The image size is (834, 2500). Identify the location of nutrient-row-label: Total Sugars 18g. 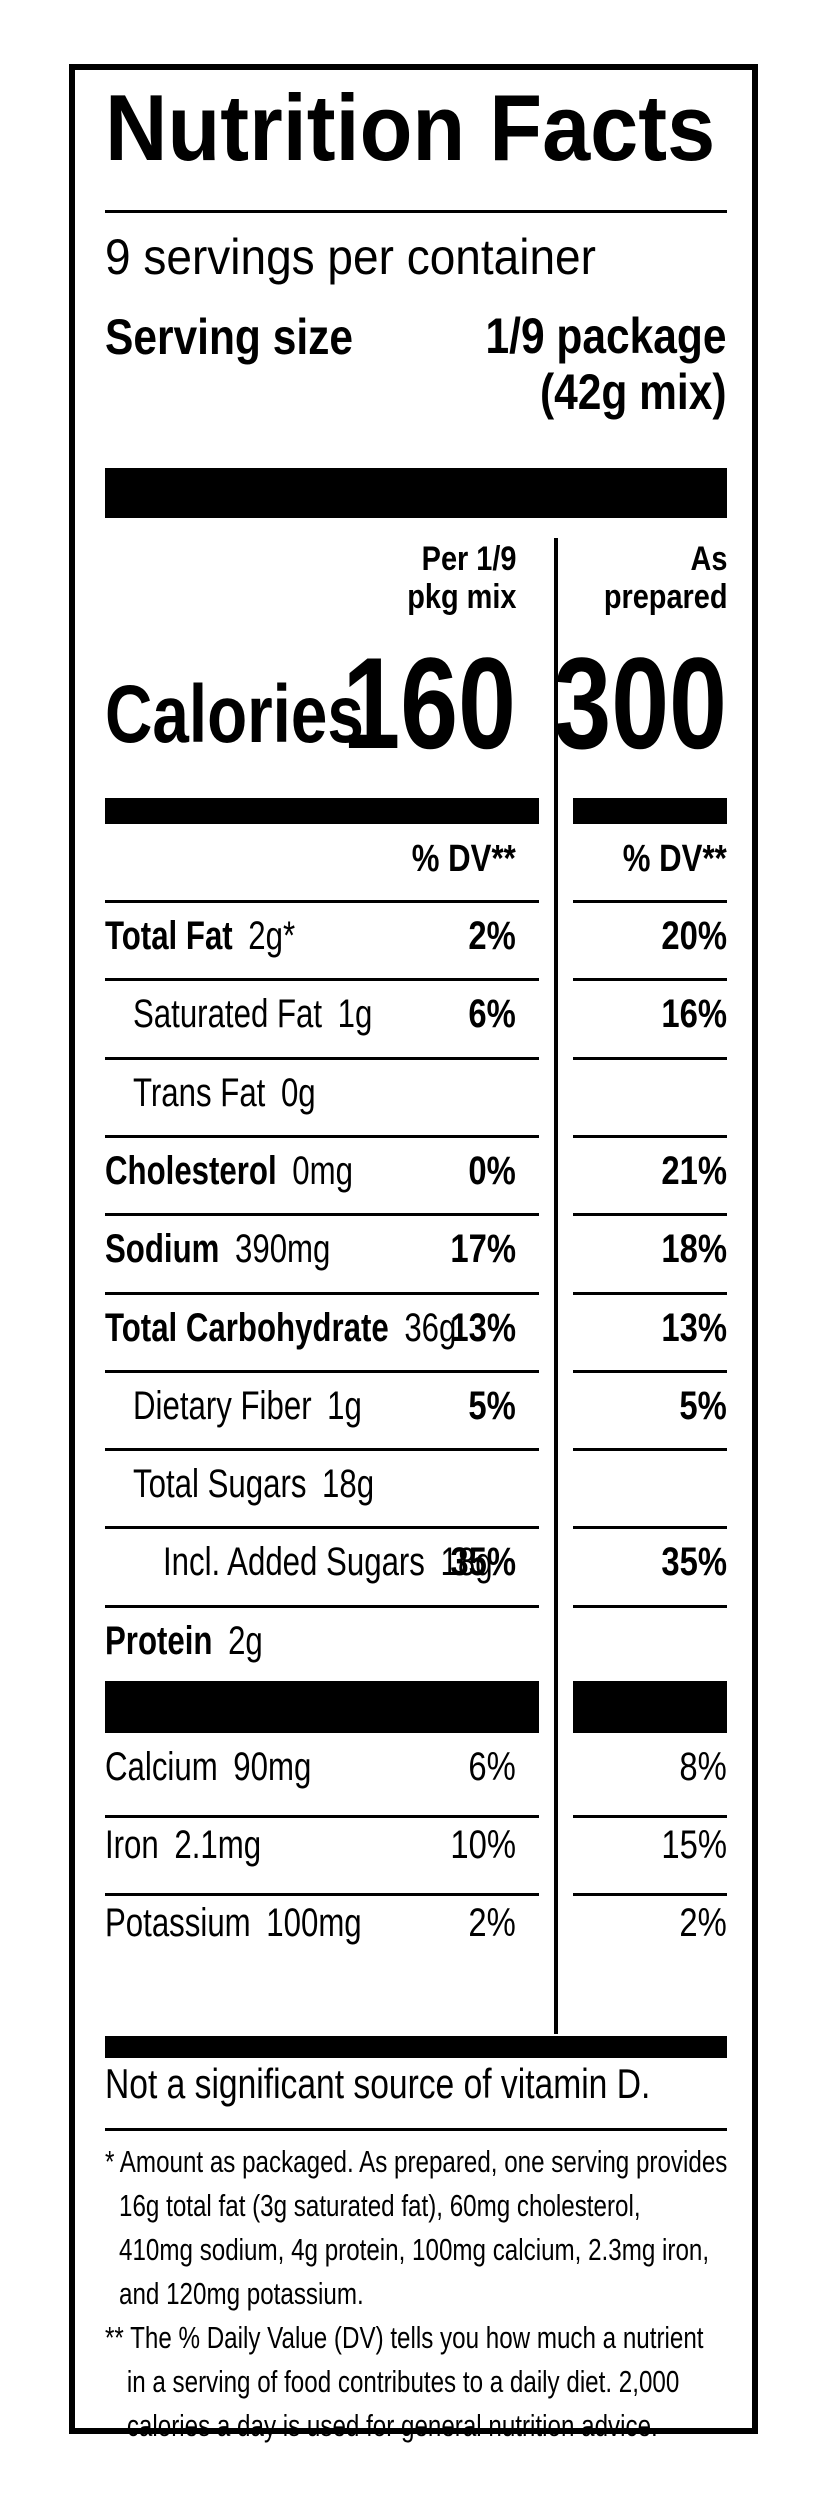
(253, 1484).